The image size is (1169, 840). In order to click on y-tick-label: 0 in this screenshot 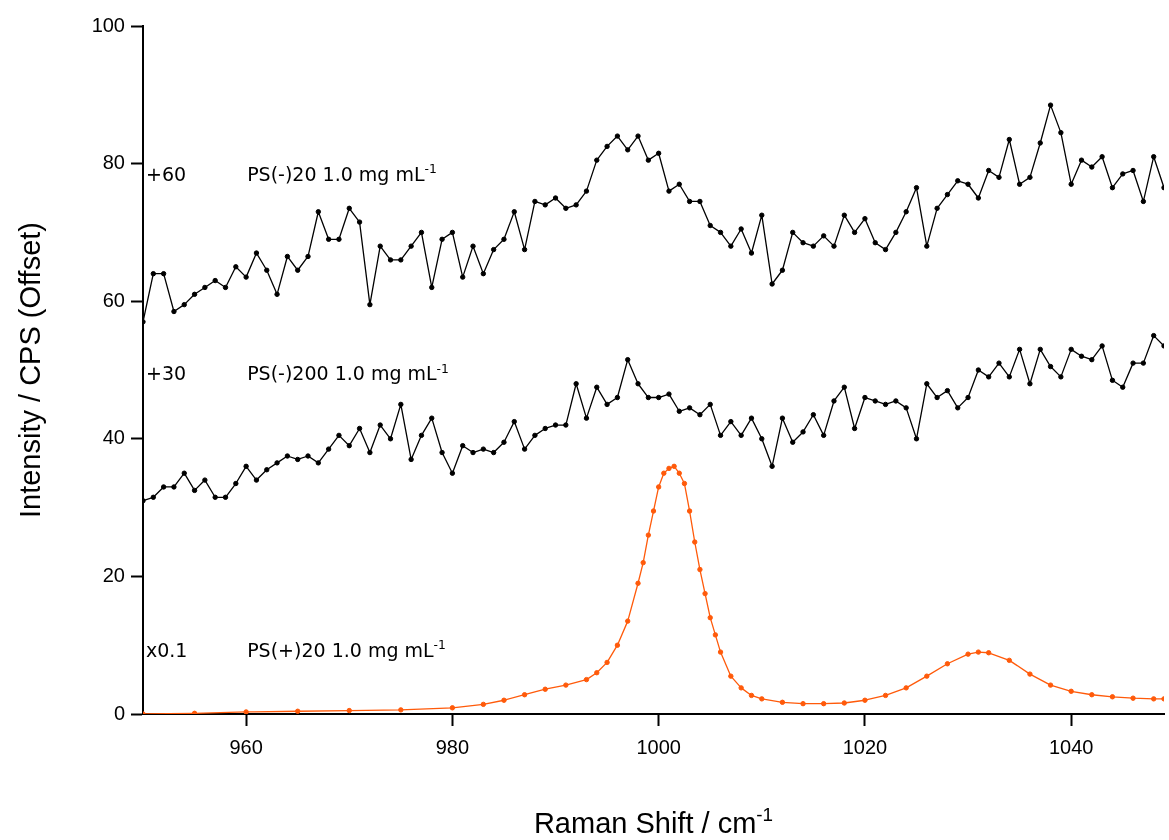, I will do `click(119, 712)`.